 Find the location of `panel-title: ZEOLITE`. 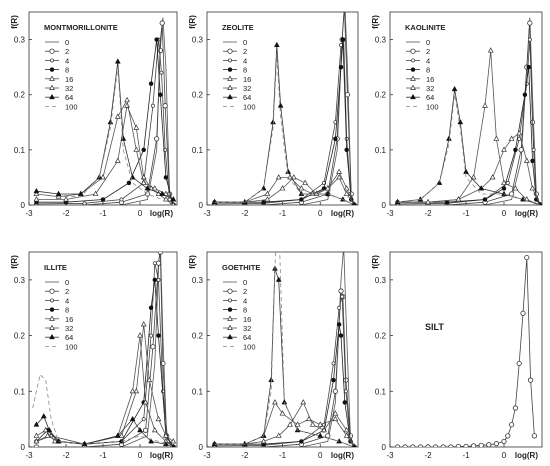

panel-title: ZEOLITE is located at coordinates (238, 27).